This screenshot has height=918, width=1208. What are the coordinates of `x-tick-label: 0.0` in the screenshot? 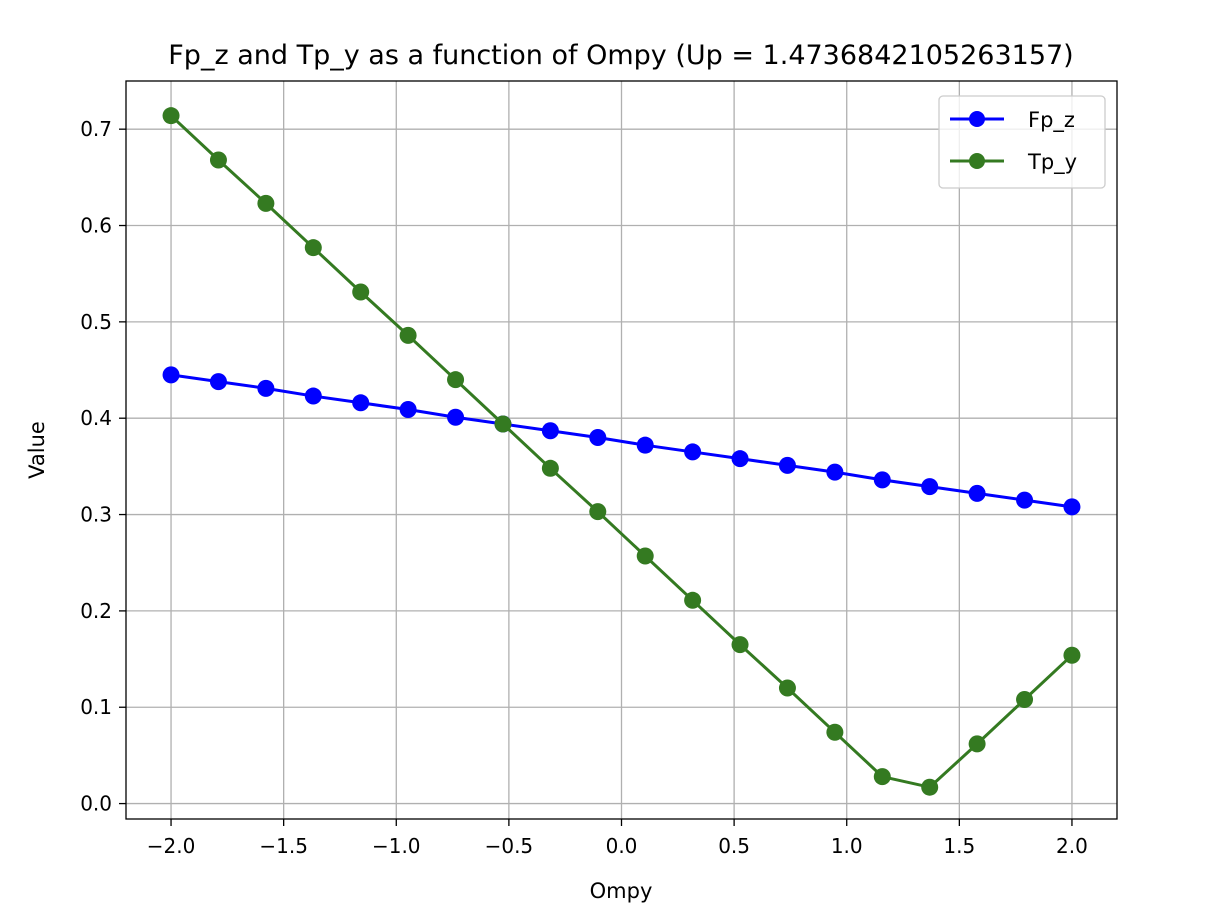 It's located at (622, 846).